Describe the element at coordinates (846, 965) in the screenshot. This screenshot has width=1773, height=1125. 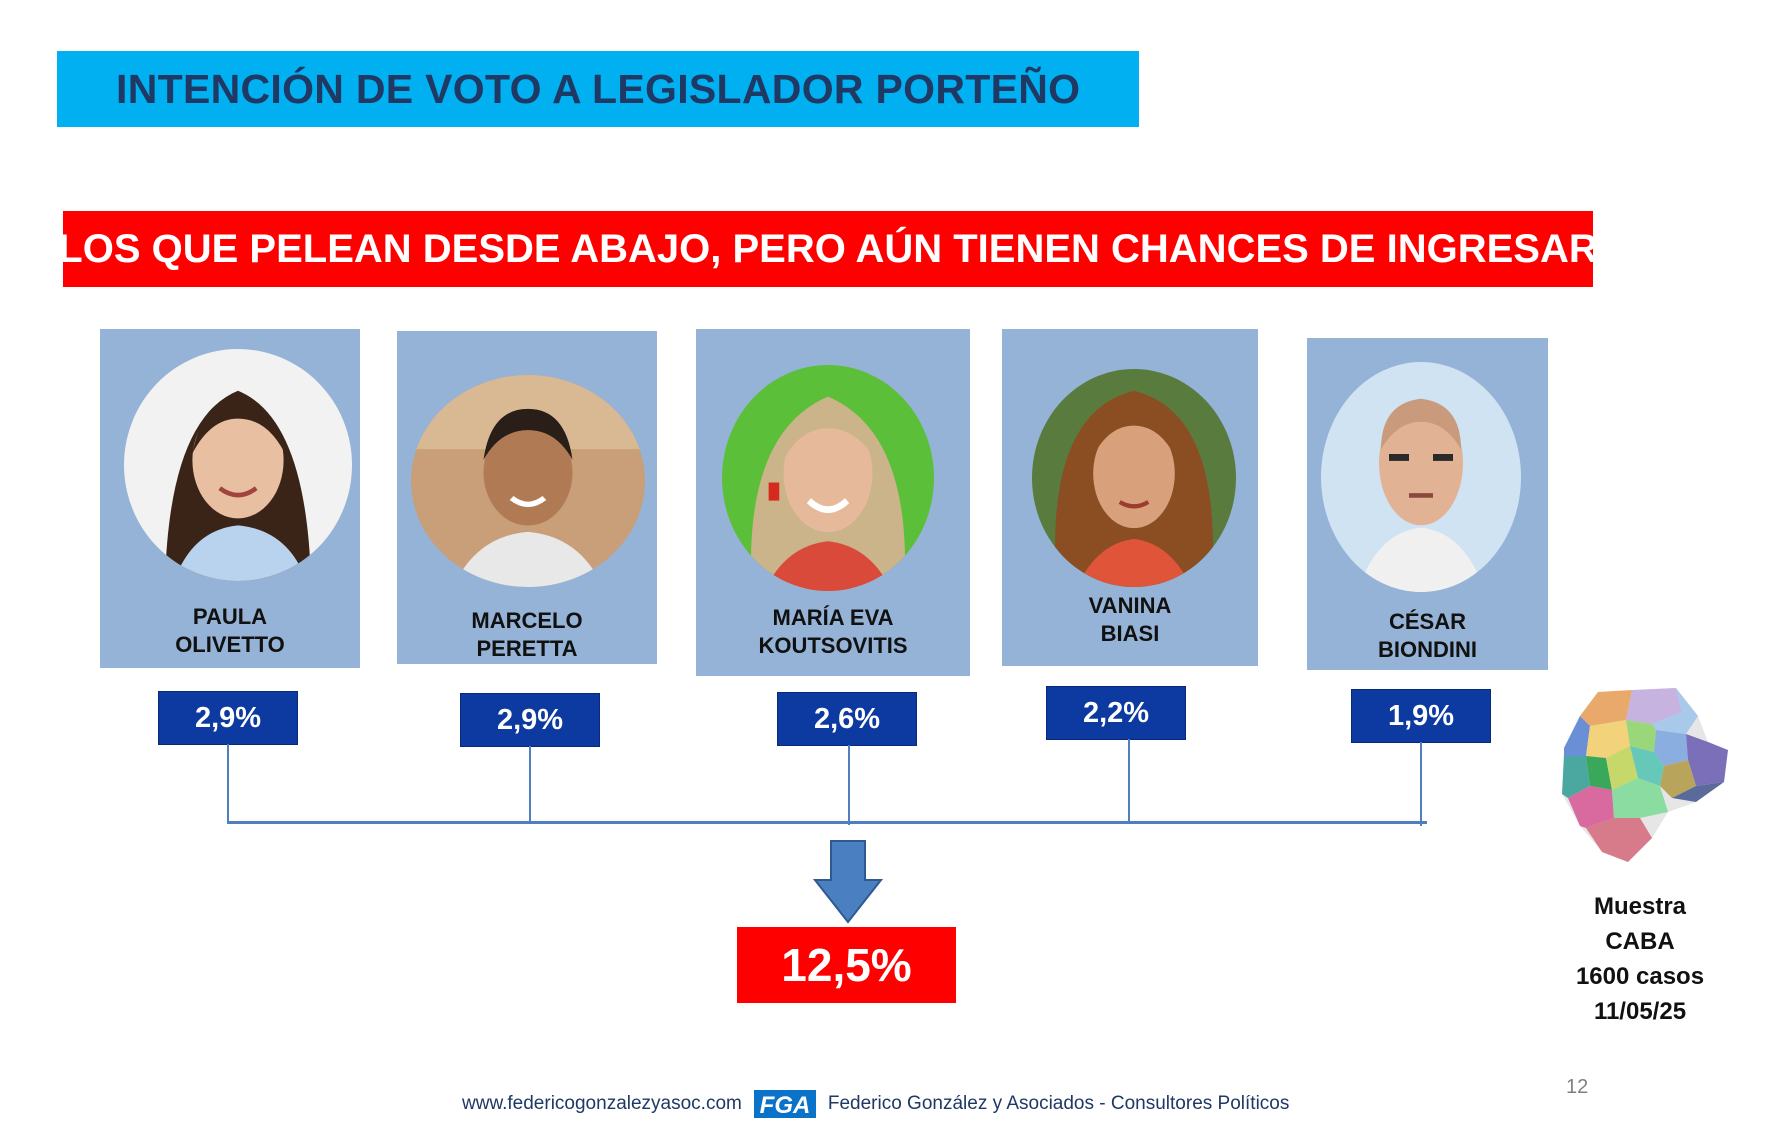
I see `total-percentage: 12,5%` at that location.